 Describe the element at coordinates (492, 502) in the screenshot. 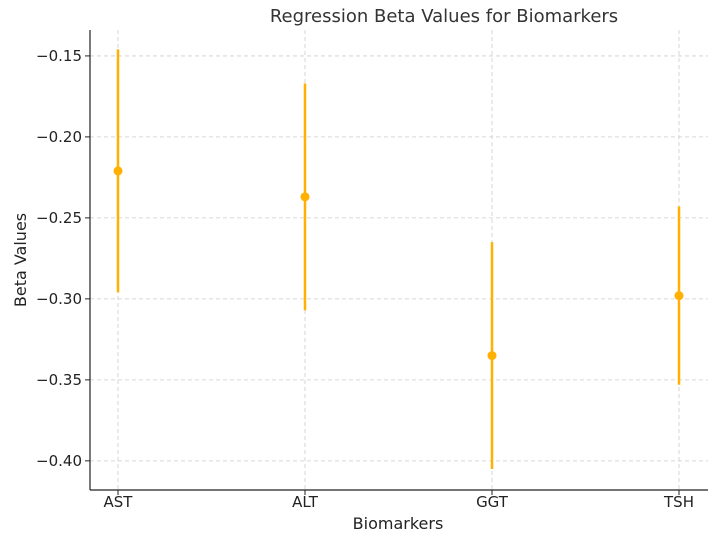

I see `x-tick-label: GGT` at that location.